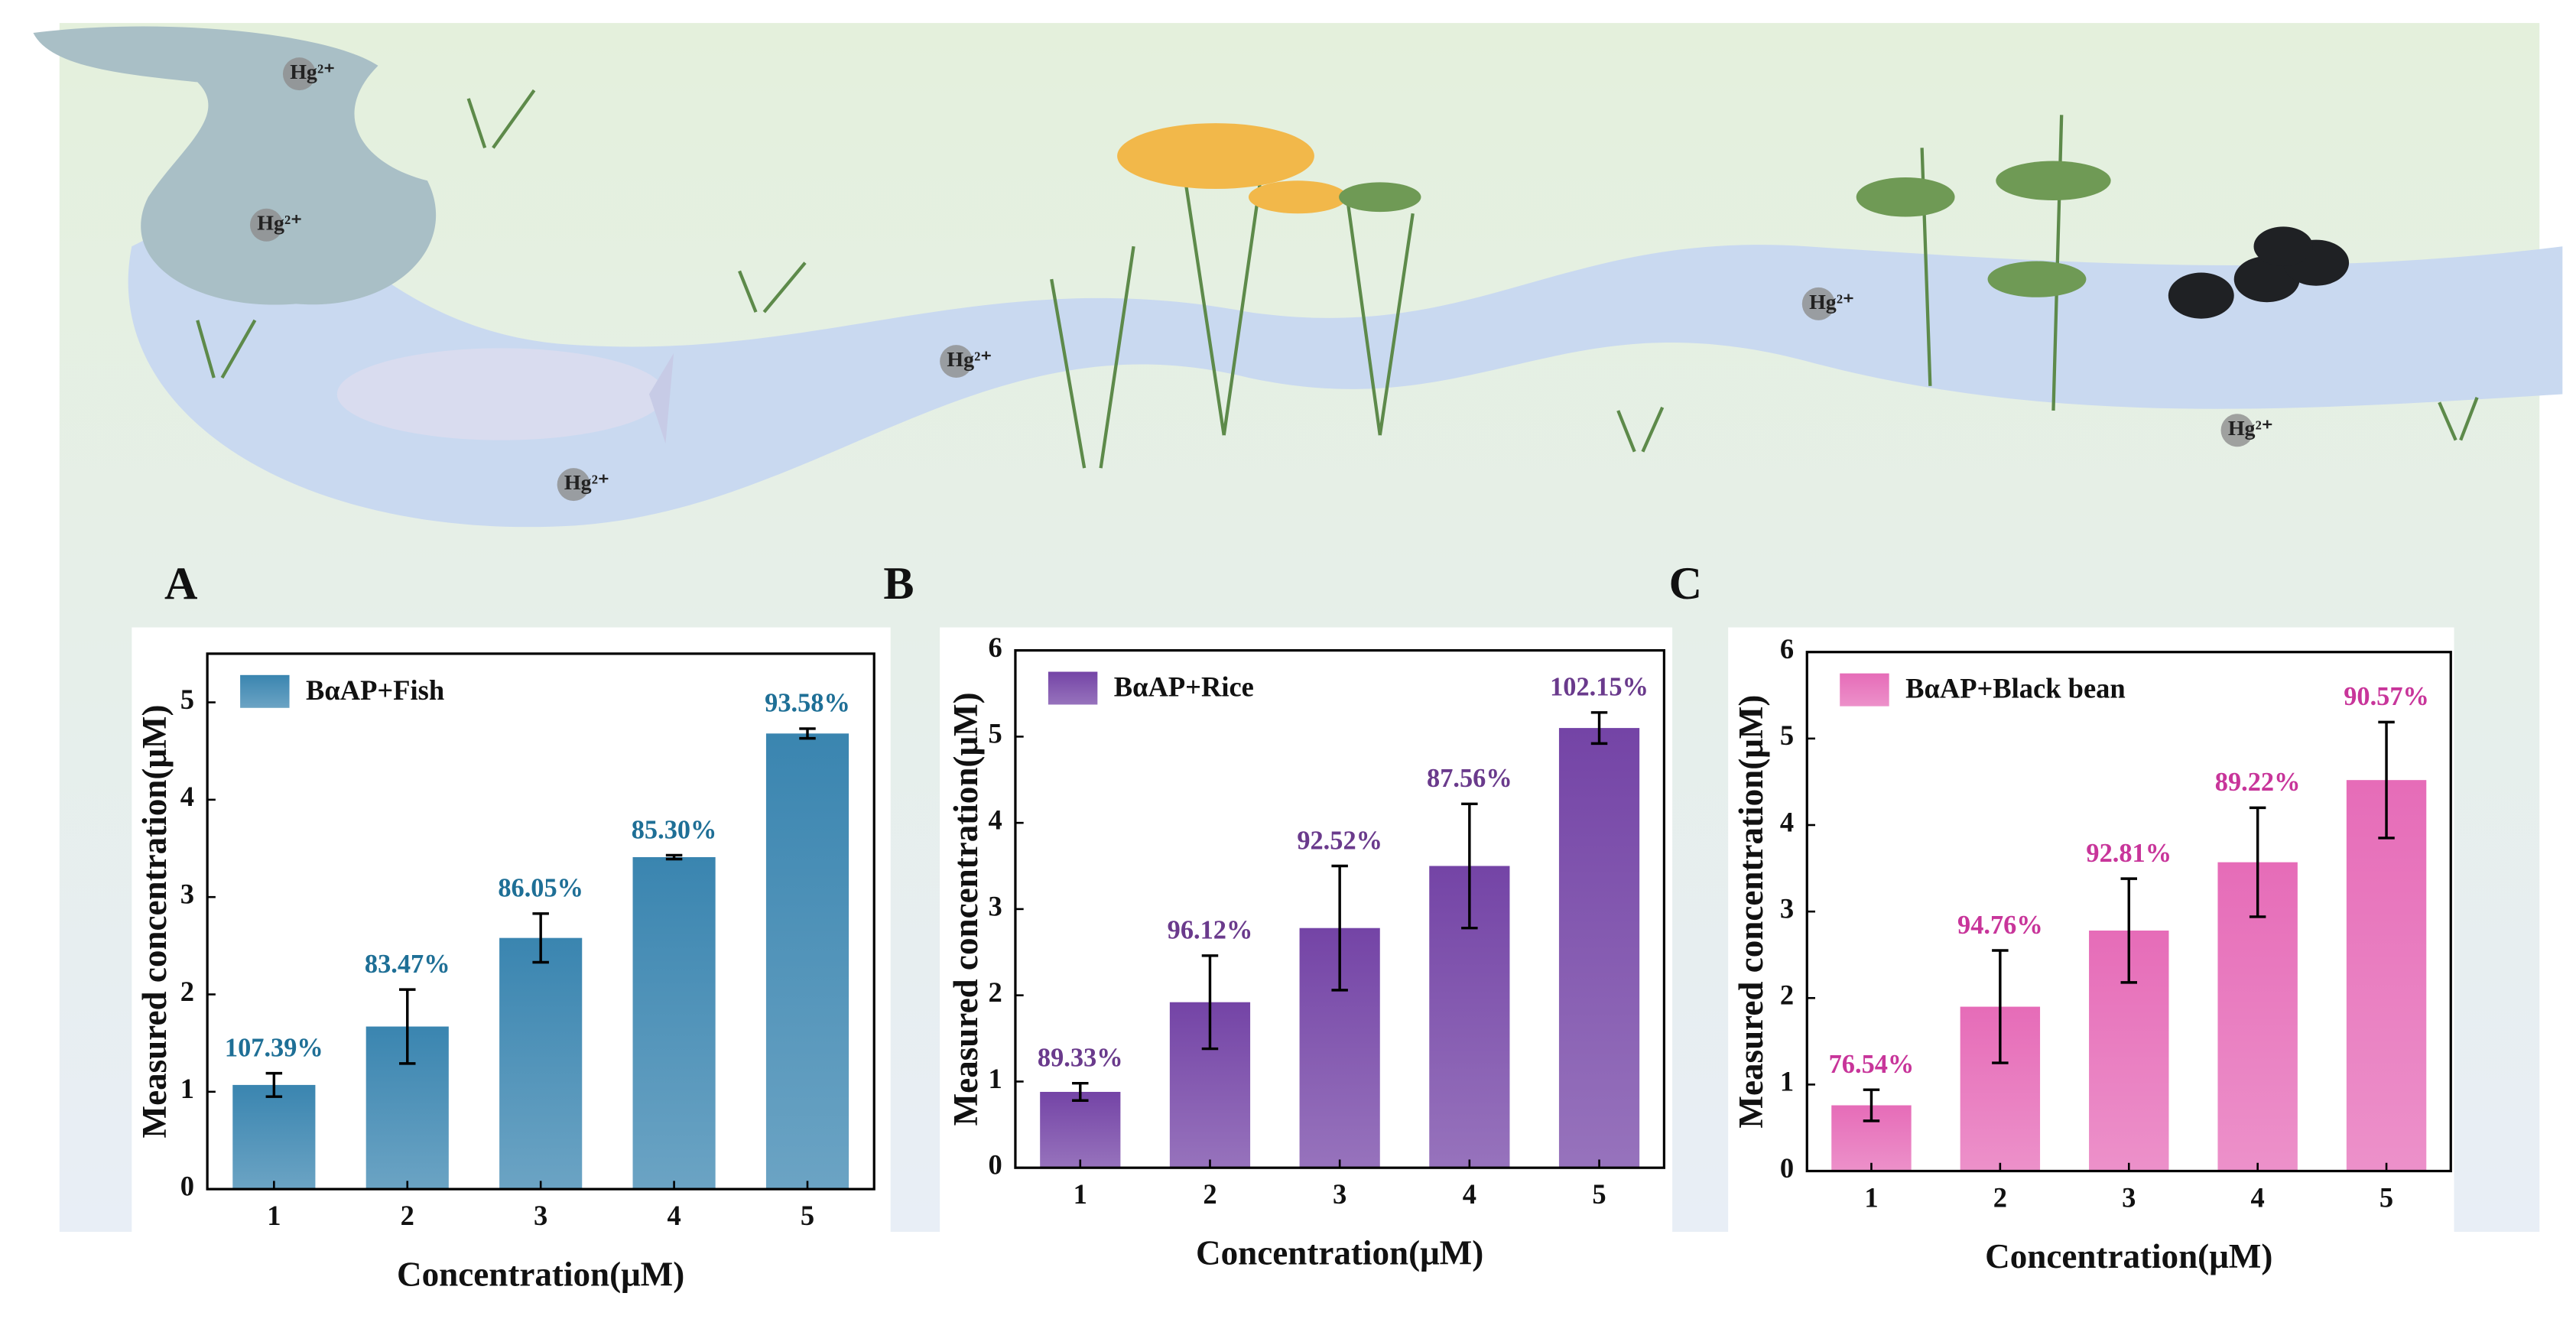 This screenshot has width=2576, height=1332. Describe the element at coordinates (501, 394) in the screenshot. I see `fish` at that location.